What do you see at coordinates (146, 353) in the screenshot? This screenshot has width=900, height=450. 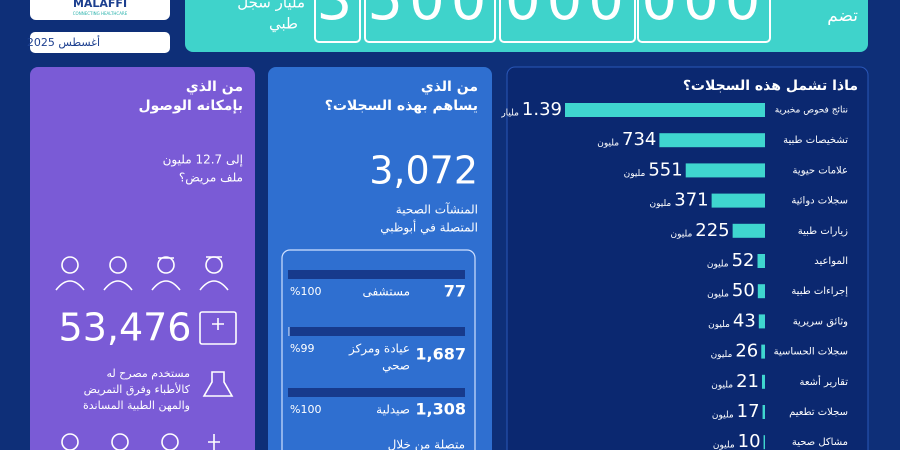 I see `staff-icons` at bounding box center [146, 353].